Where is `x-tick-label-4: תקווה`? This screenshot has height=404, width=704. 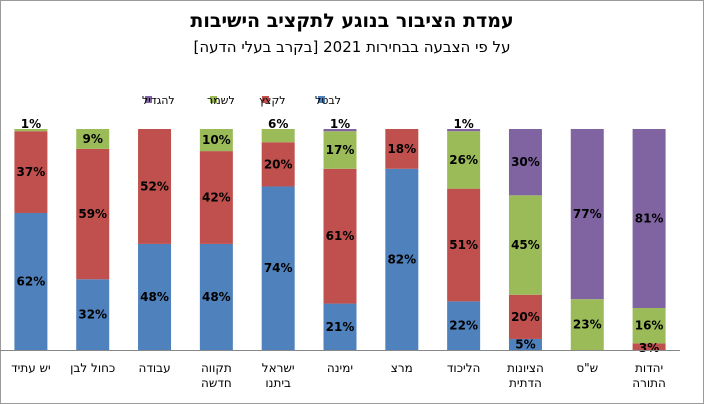 x-tick-label-4: תקווה is located at coordinates (216, 368).